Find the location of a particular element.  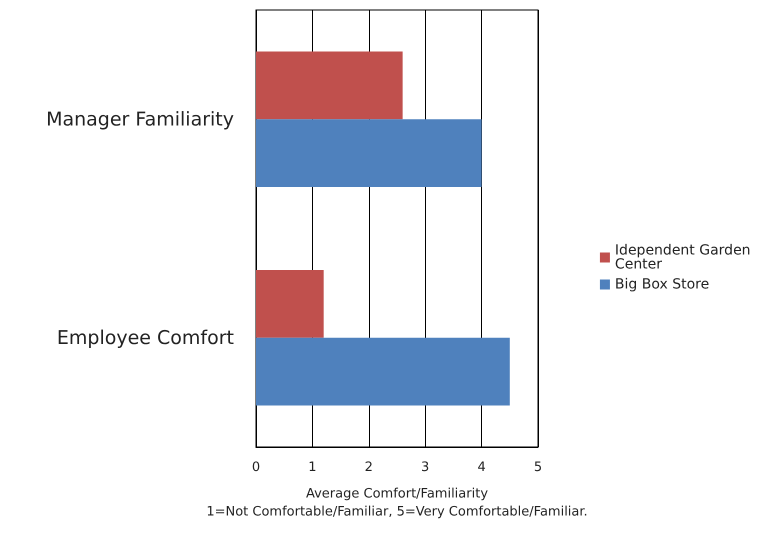

x-tick-label: 2 is located at coordinates (368, 467).